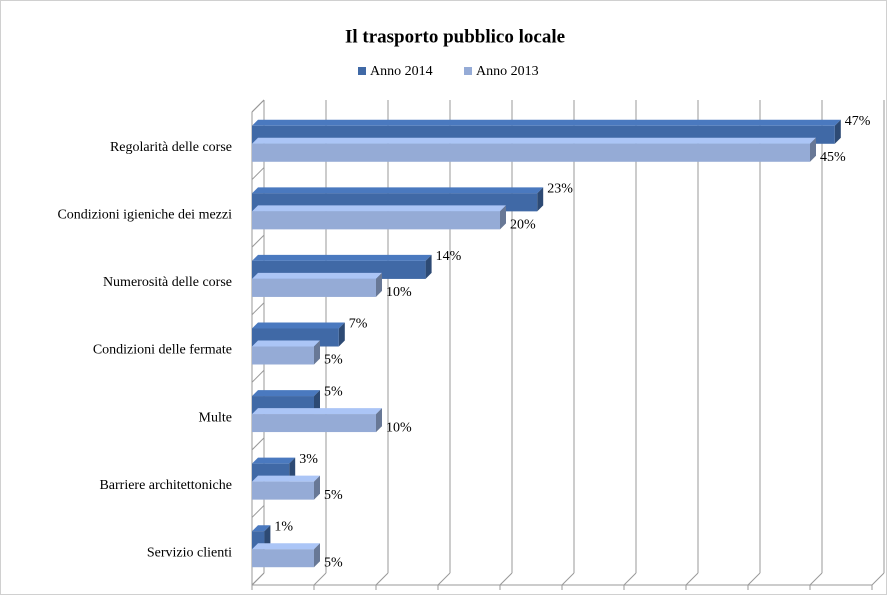 The image size is (887, 595). Describe the element at coordinates (283, 526) in the screenshot. I see `data-label: 1%` at that location.